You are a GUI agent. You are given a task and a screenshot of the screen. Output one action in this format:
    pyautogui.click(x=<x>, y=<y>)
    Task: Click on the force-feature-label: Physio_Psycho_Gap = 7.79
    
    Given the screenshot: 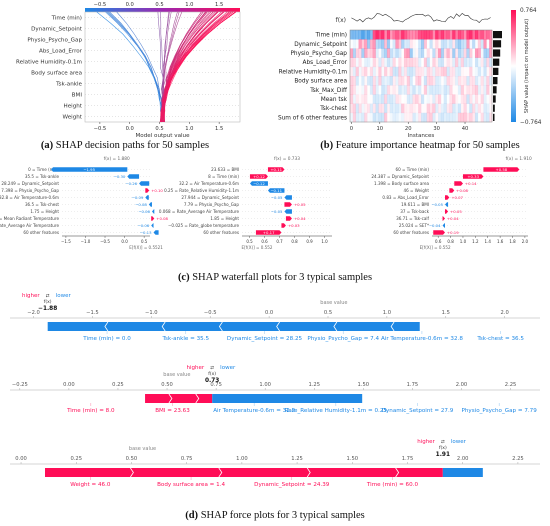 What is the action you would take?
    pyautogui.click(x=500, y=411)
    